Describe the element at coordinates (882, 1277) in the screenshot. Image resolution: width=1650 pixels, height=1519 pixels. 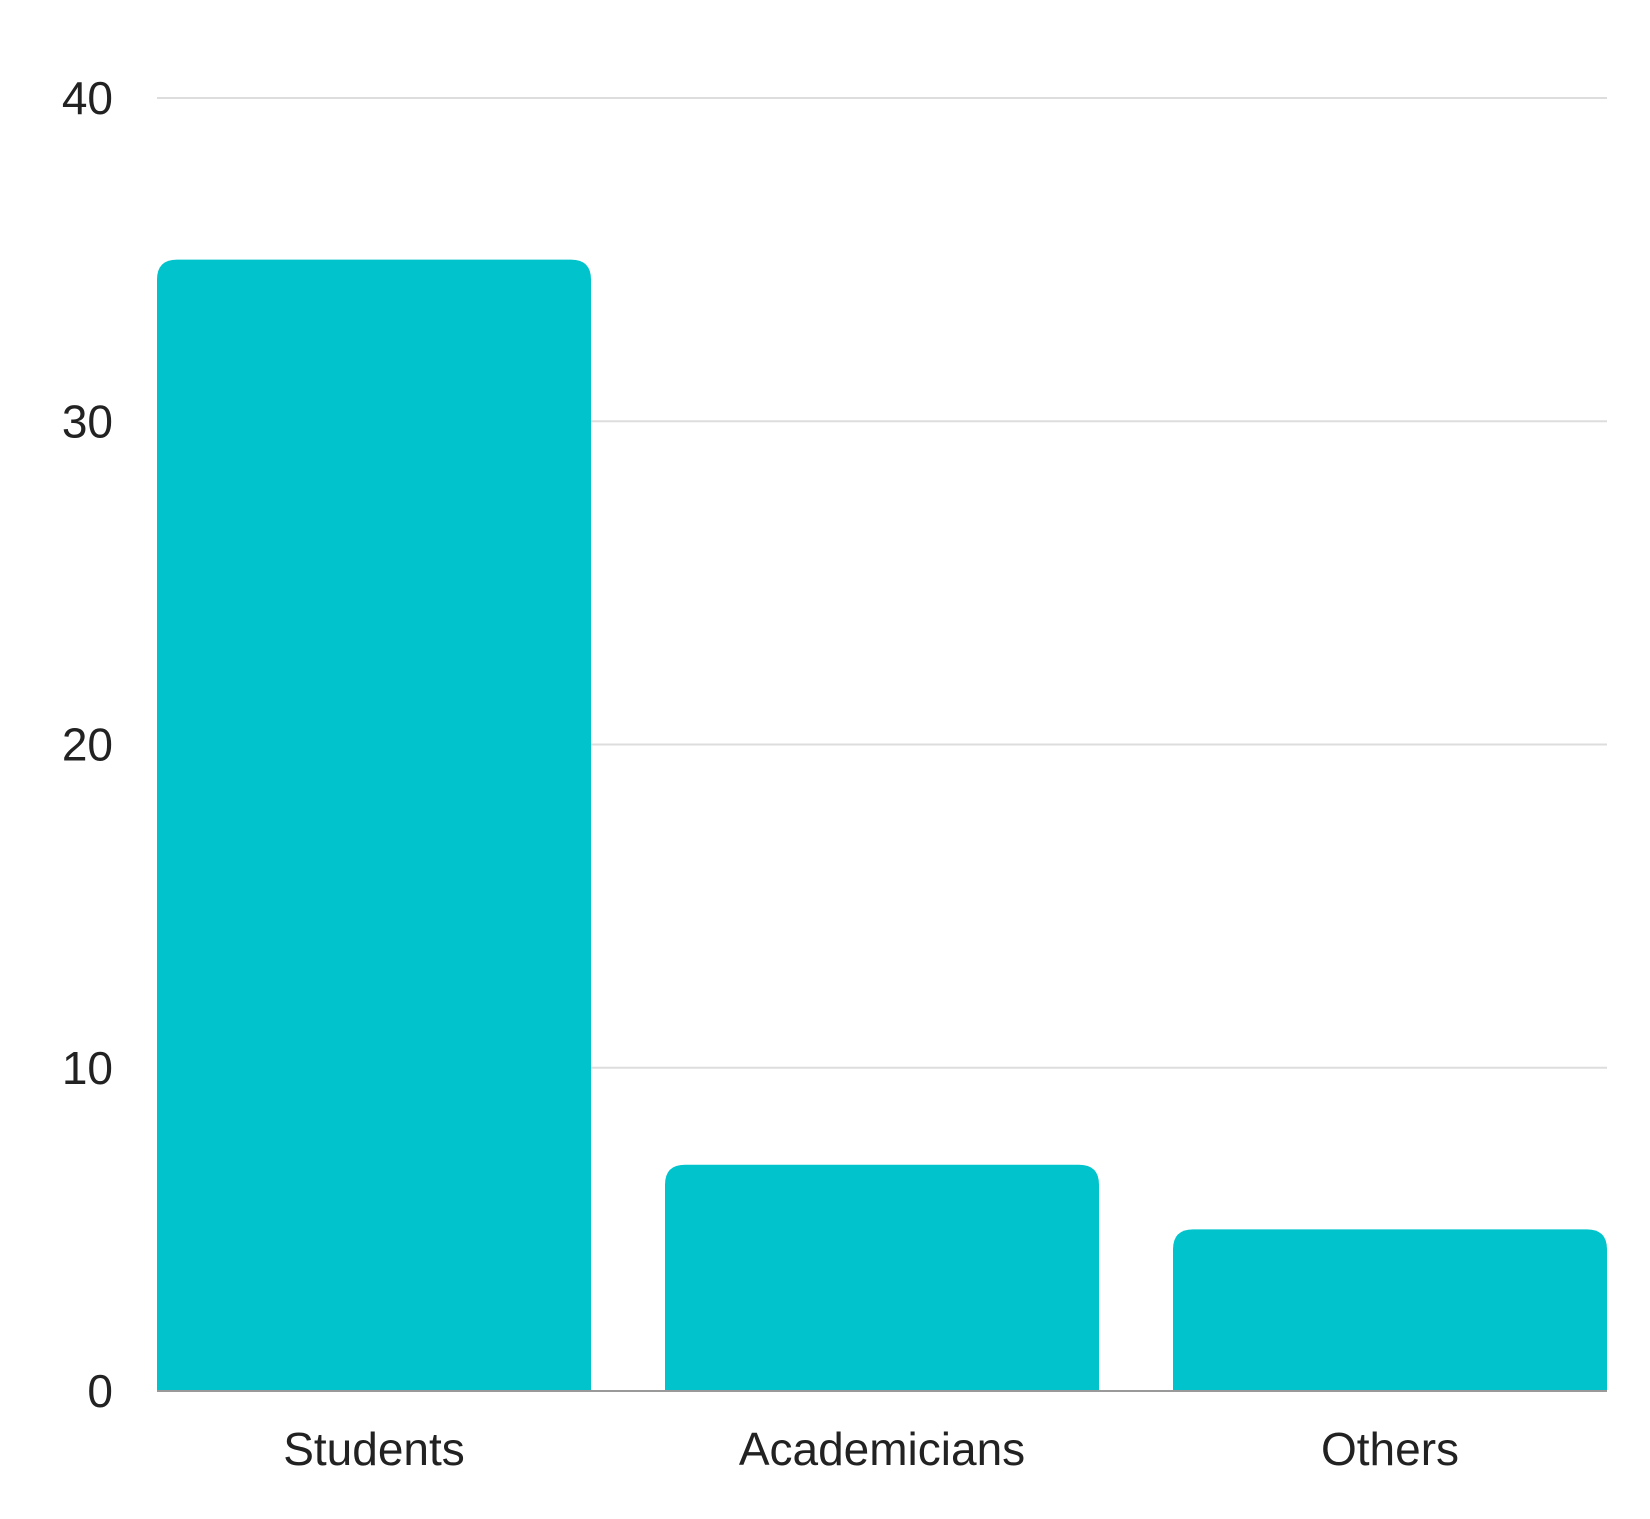
I see `bar-academicians` at that location.